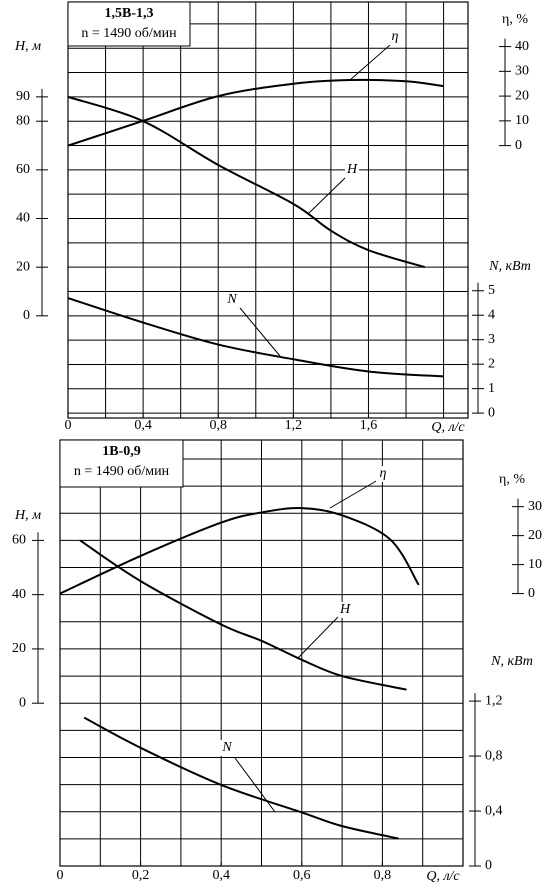  I want to click on h-tick-label: 90, so click(23, 96).